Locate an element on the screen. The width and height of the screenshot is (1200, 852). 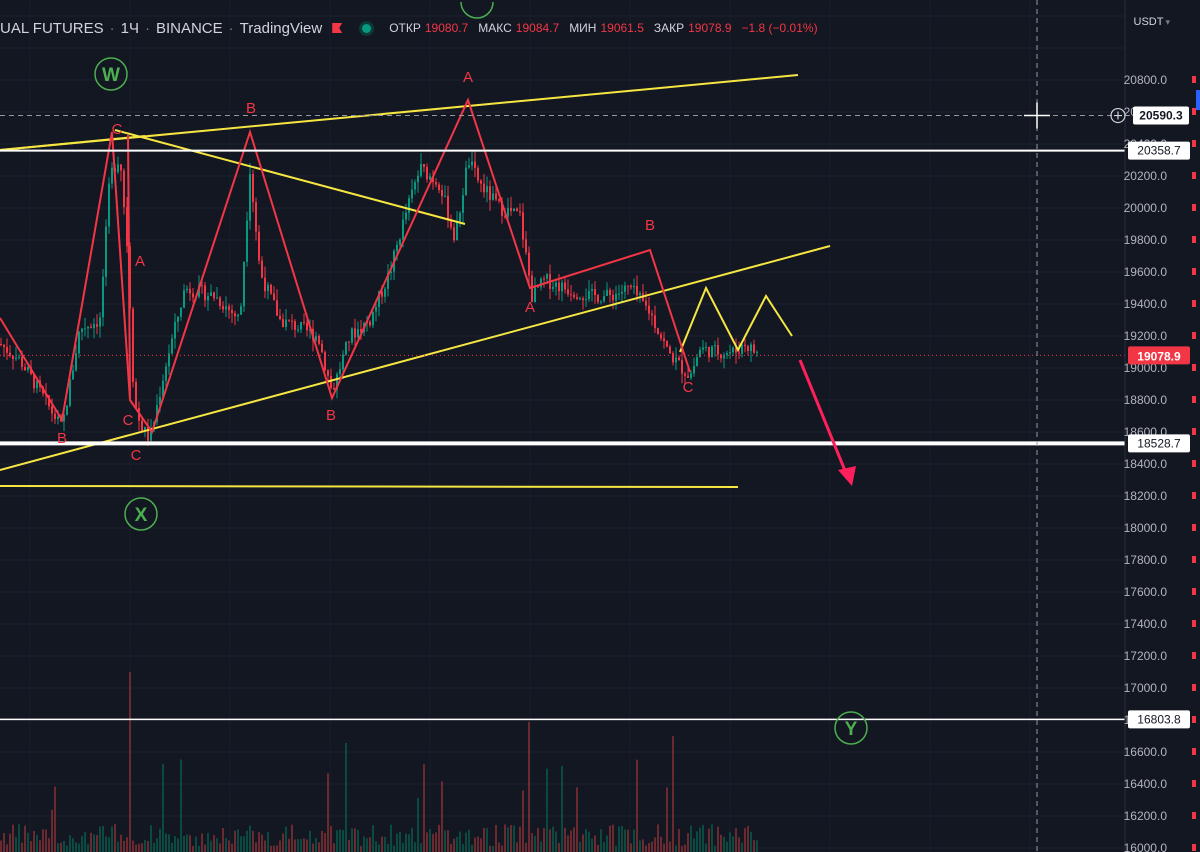
last-price-tag is located at coordinates (1159, 355).